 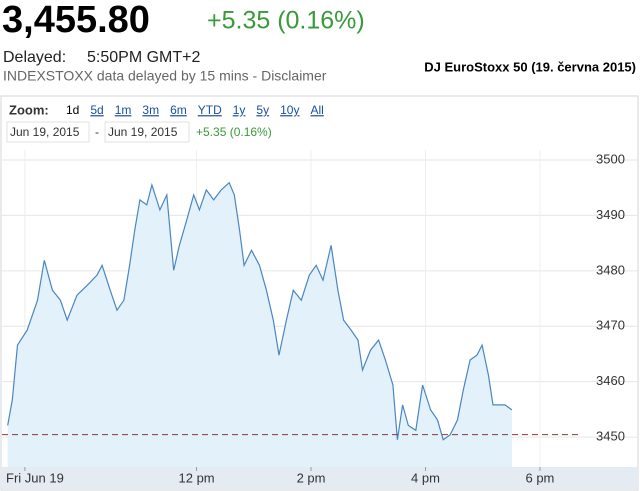 What do you see at coordinates (178, 110) in the screenshot?
I see `zoom-option: 6m` at bounding box center [178, 110].